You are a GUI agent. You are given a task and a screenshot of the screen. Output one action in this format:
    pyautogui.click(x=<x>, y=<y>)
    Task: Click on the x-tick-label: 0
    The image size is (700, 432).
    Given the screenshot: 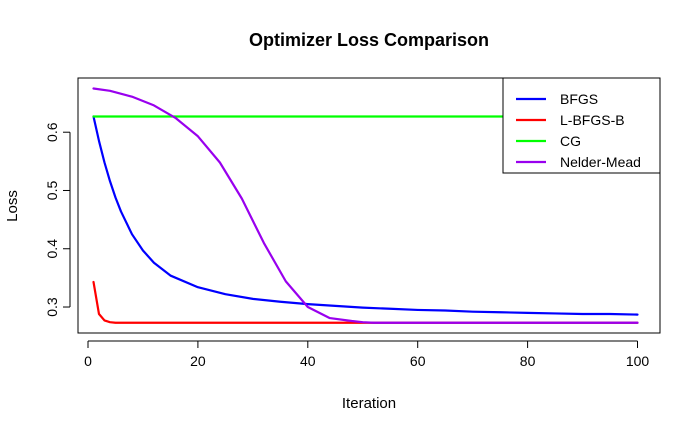 What is the action you would take?
    pyautogui.click(x=88, y=361)
    